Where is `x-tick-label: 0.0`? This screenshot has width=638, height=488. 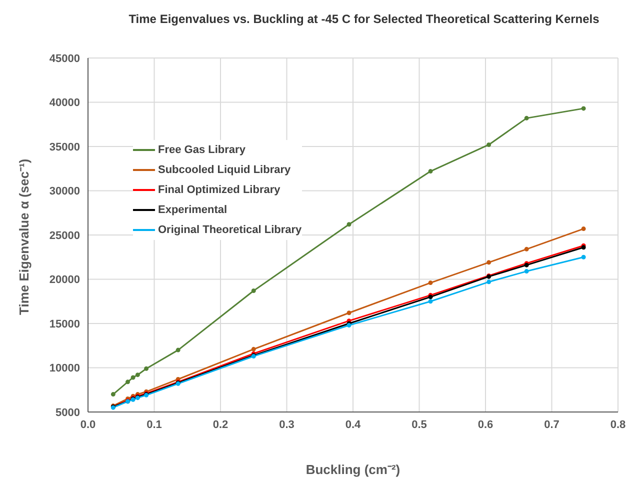 x-tick-label: 0.0 is located at coordinates (88, 424).